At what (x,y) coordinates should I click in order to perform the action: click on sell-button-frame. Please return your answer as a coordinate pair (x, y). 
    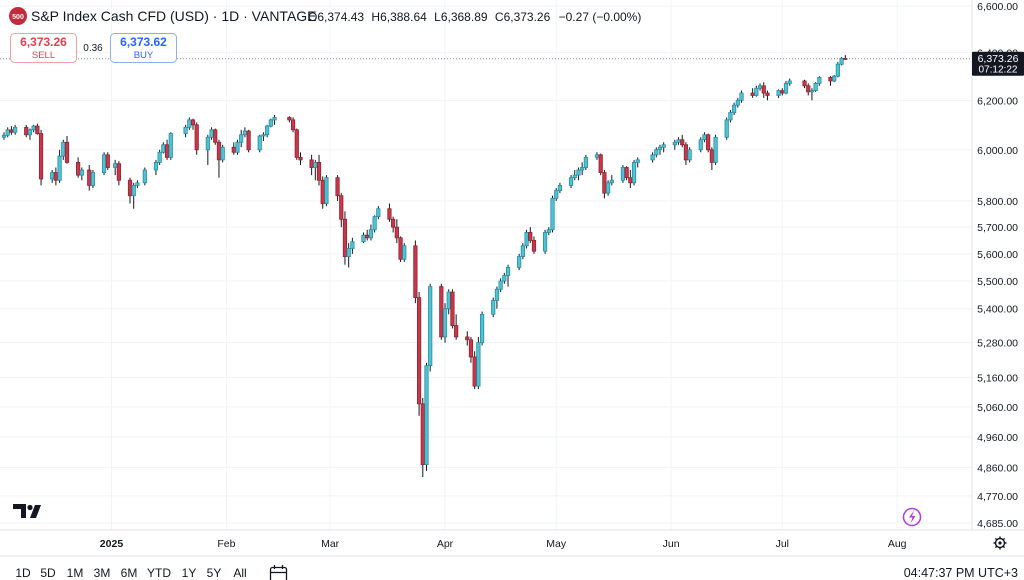
    Looking at the image, I should click on (43, 48).